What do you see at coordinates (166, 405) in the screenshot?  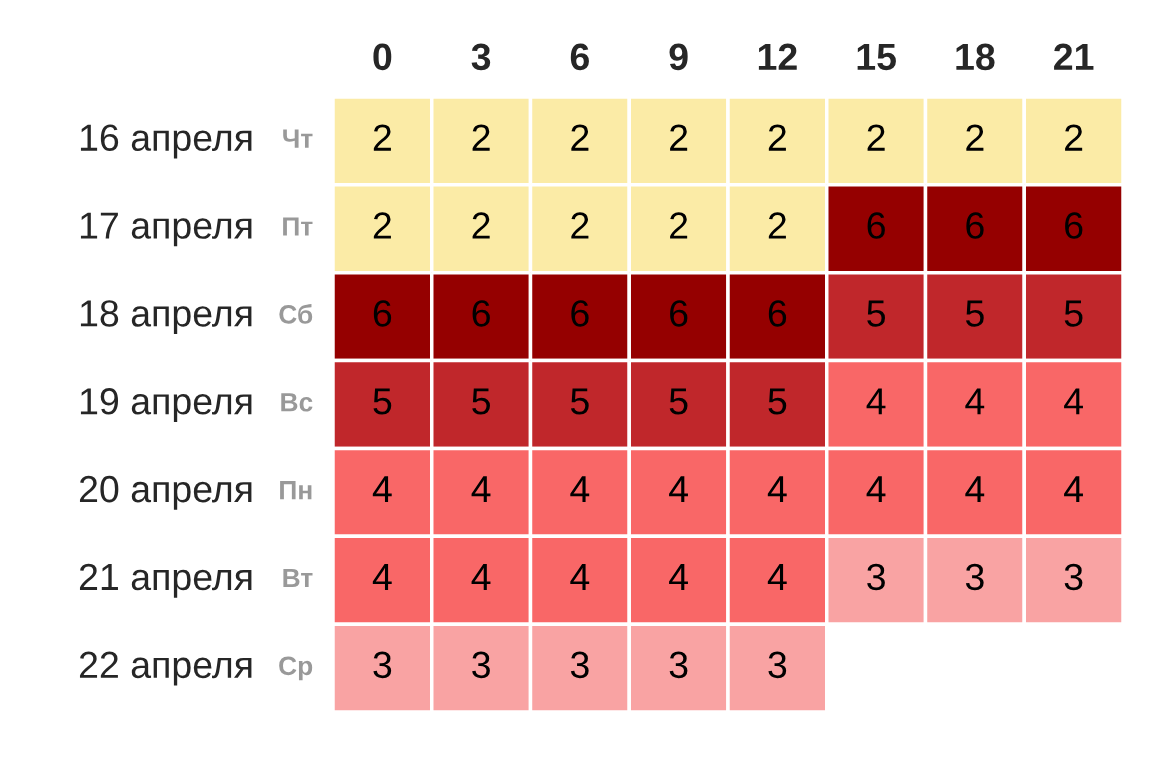 I see `y-tick-label: 19 апреля` at bounding box center [166, 405].